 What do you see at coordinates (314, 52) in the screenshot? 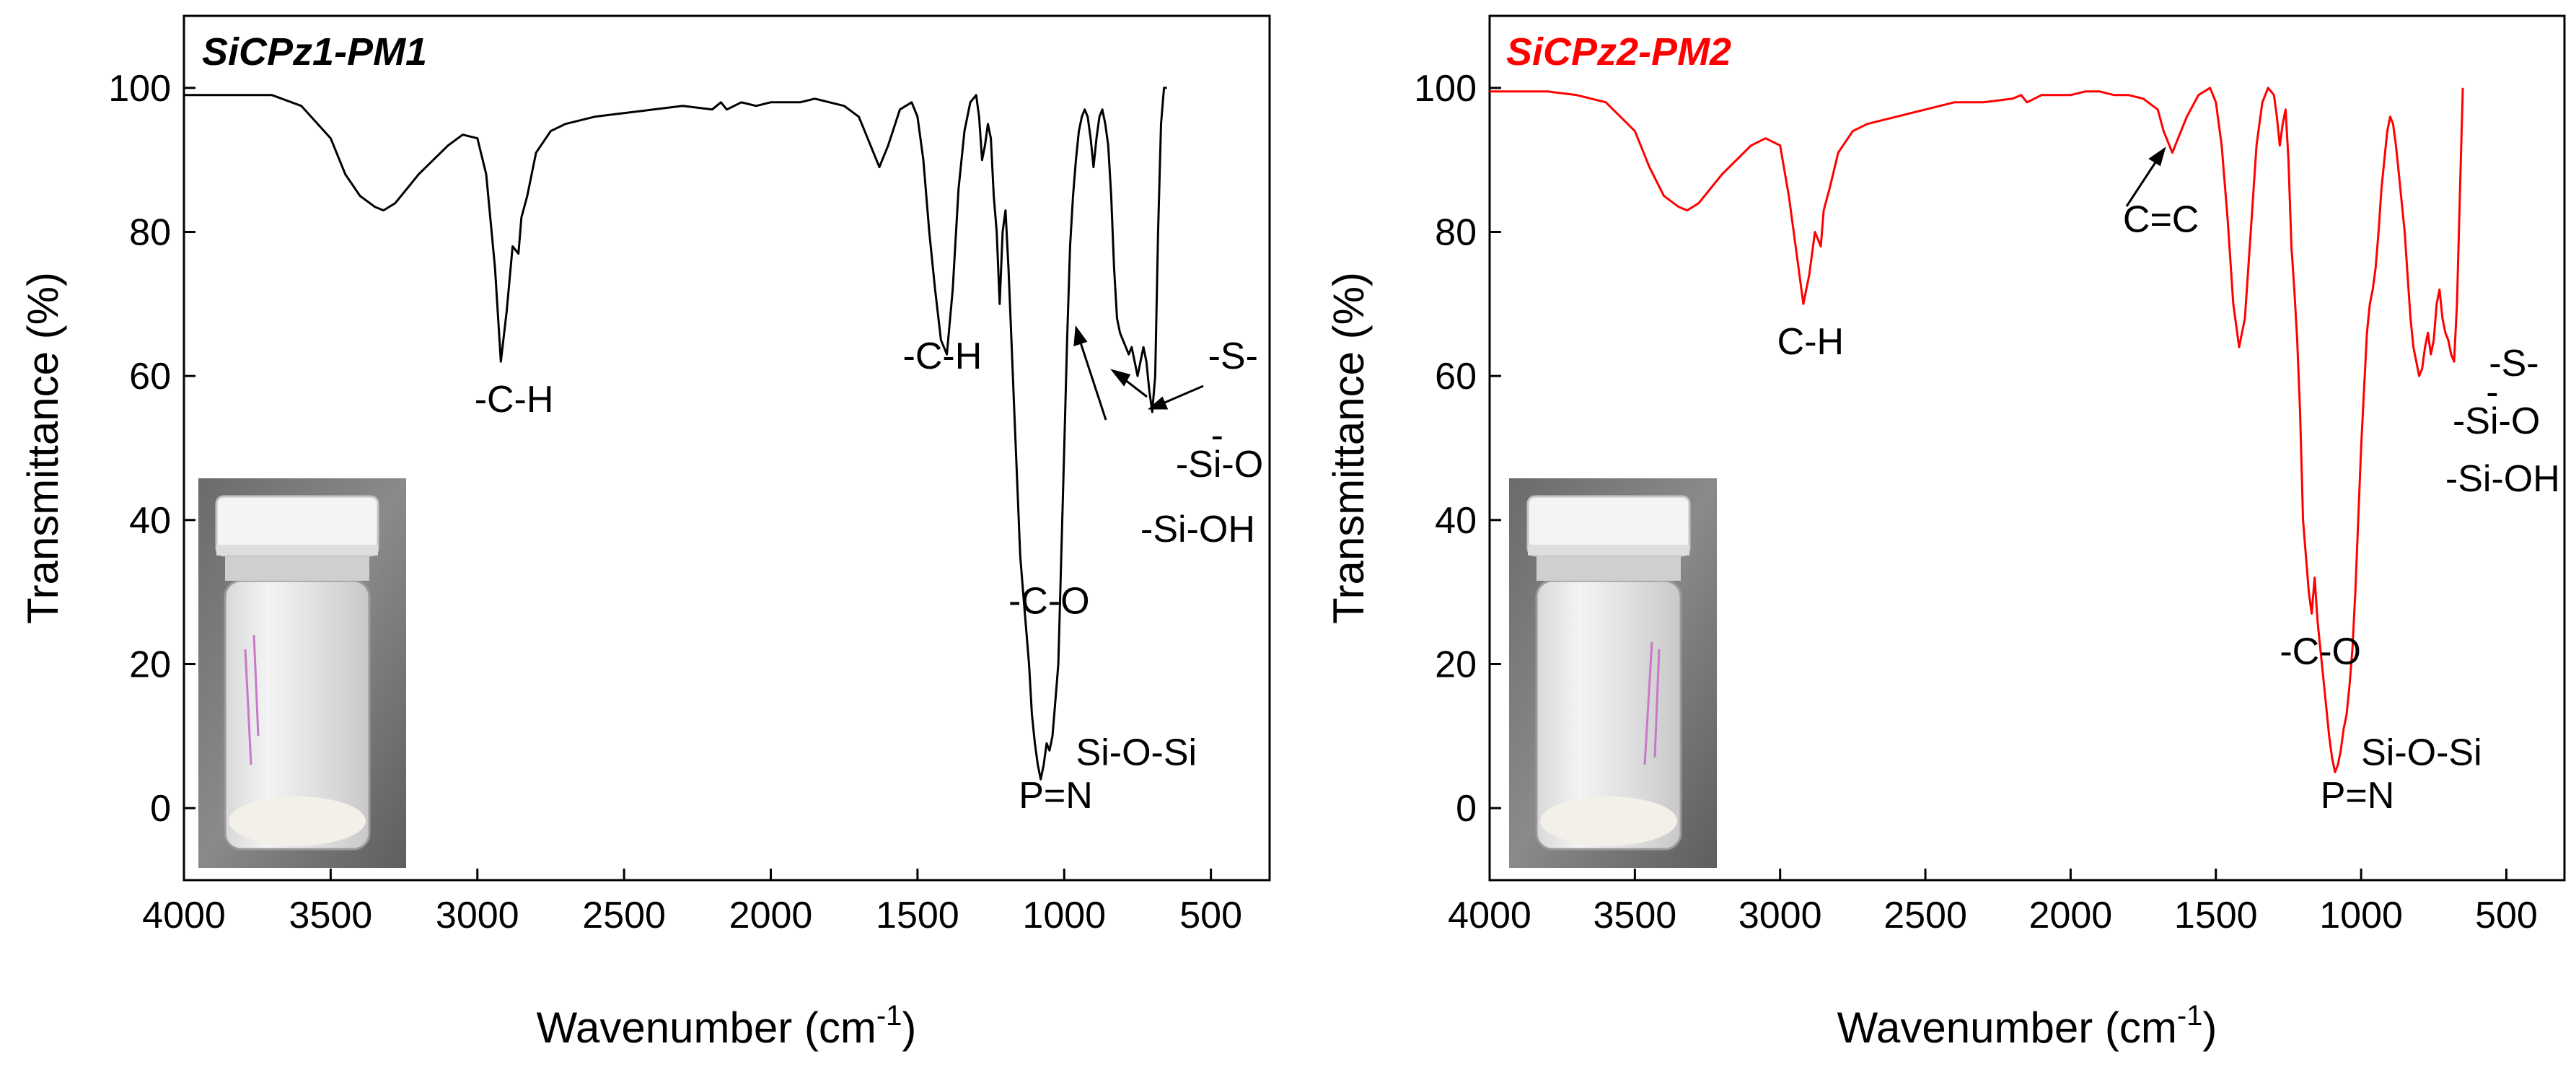
I see `panel-title: SiCPz1-PM1` at bounding box center [314, 52].